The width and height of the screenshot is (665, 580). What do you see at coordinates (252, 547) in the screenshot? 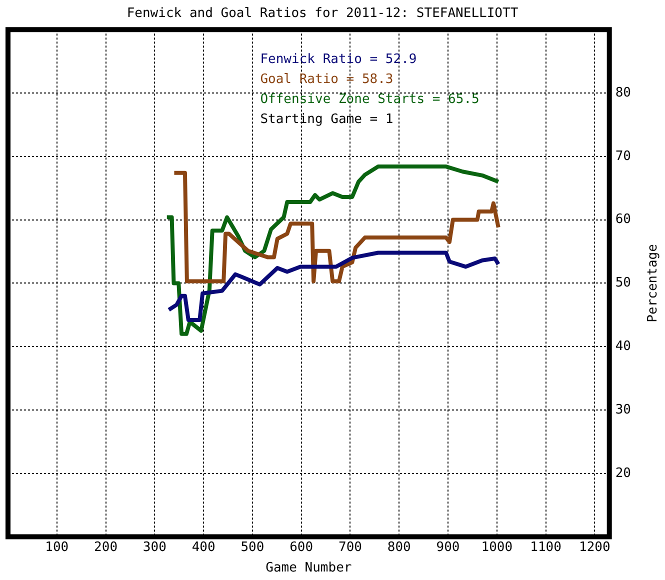
I see `x-tick-label: 500` at bounding box center [252, 547].